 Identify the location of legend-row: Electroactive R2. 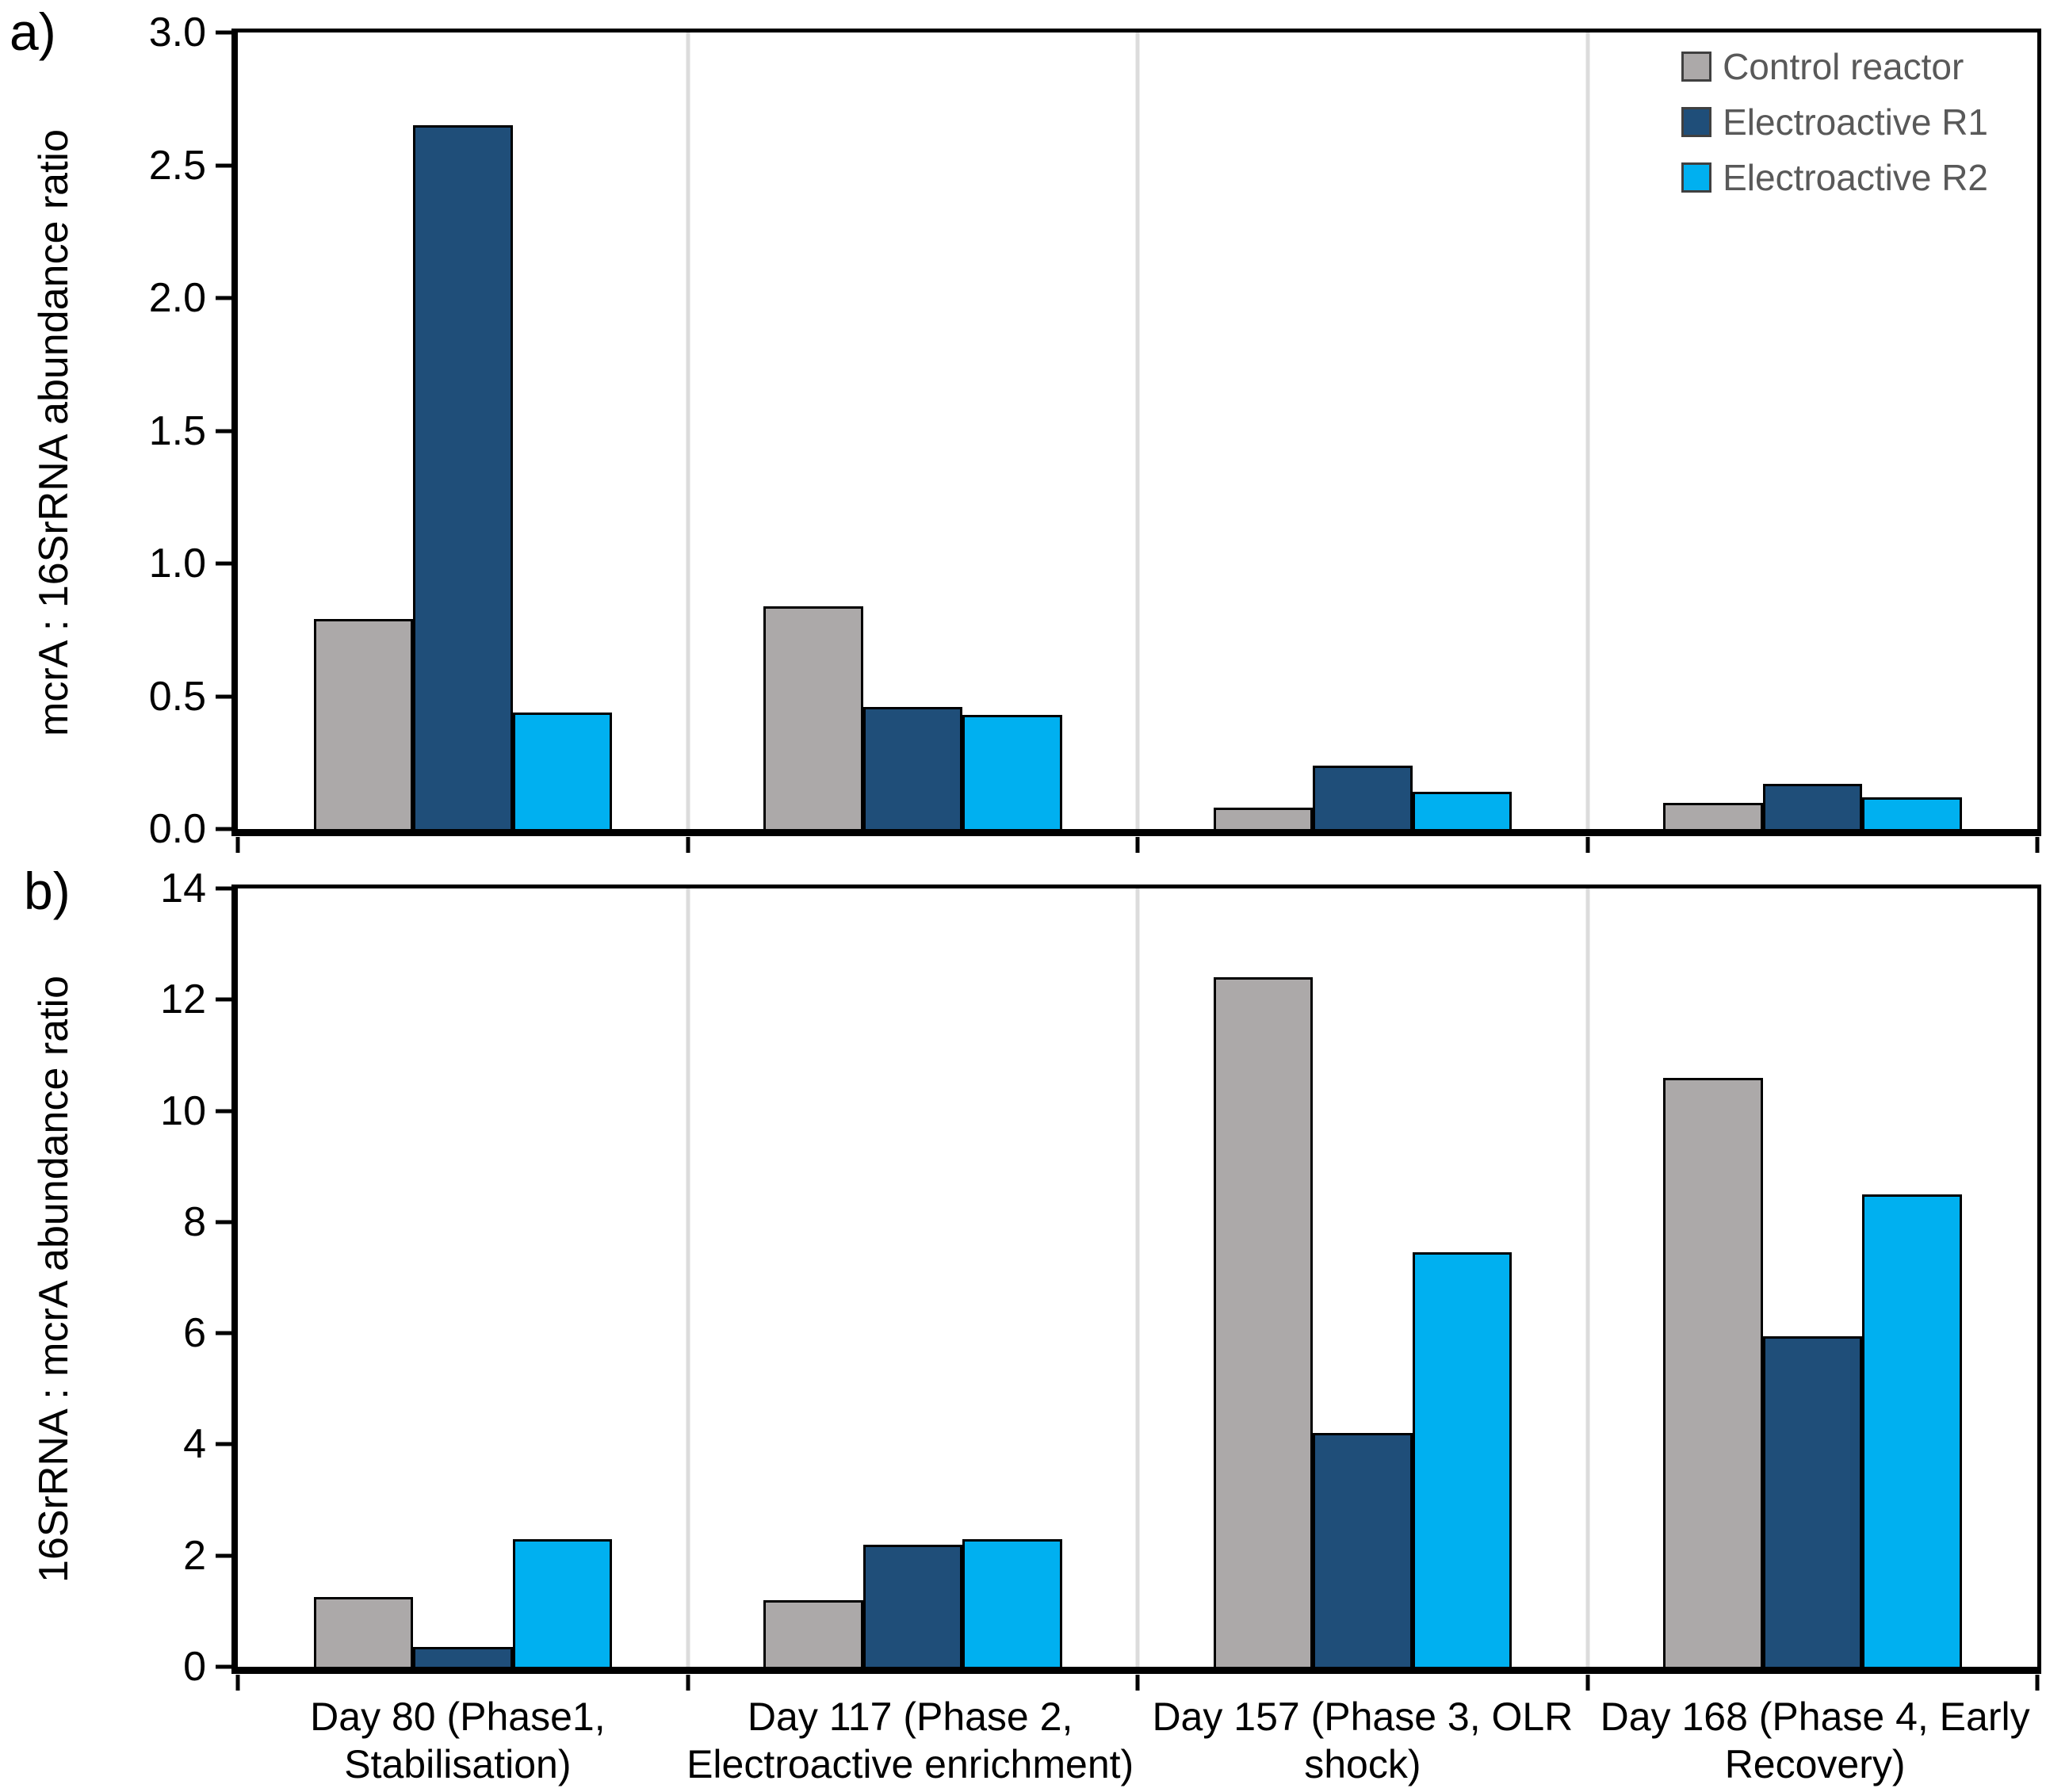
(1834, 177).